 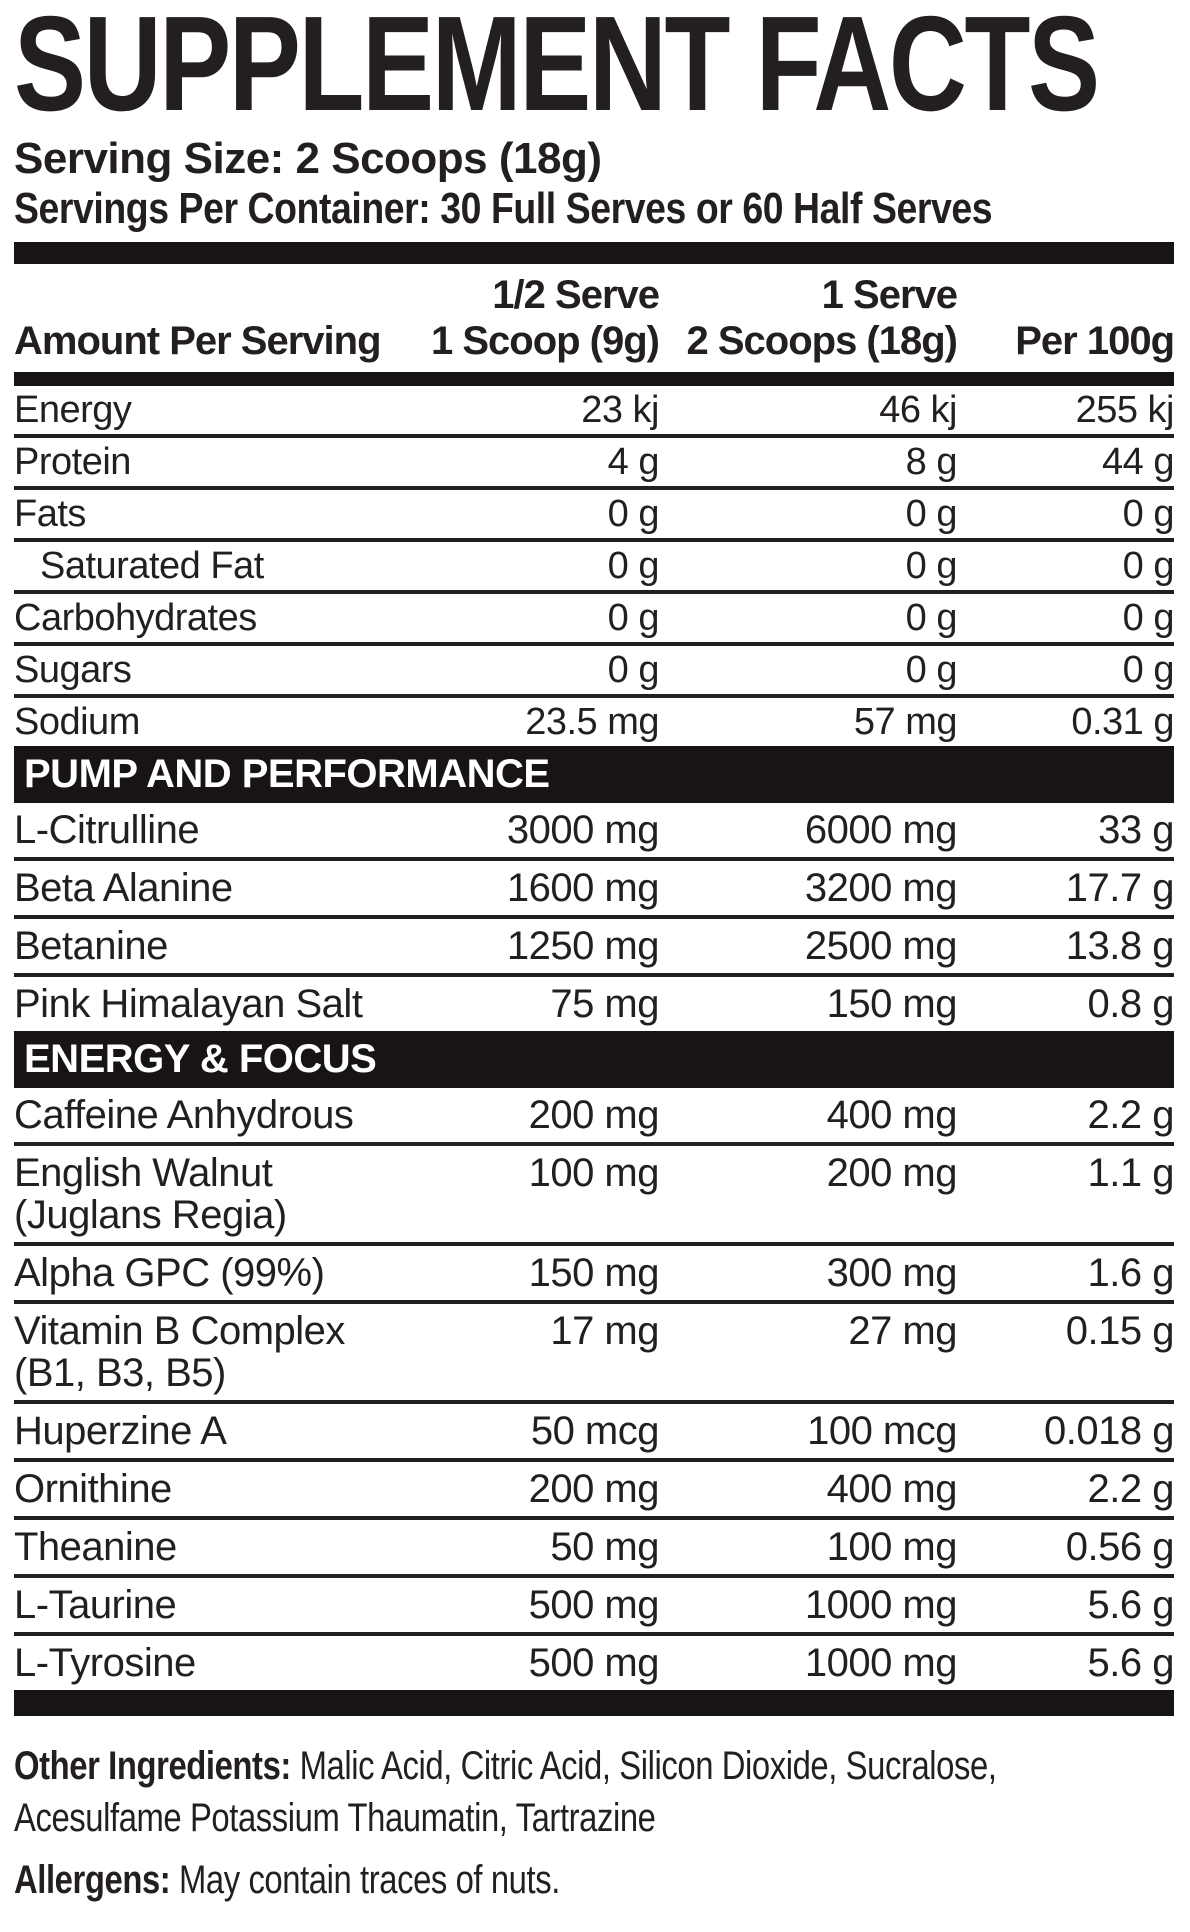 I want to click on value-one-serve: 46 kj, so click(x=918, y=410).